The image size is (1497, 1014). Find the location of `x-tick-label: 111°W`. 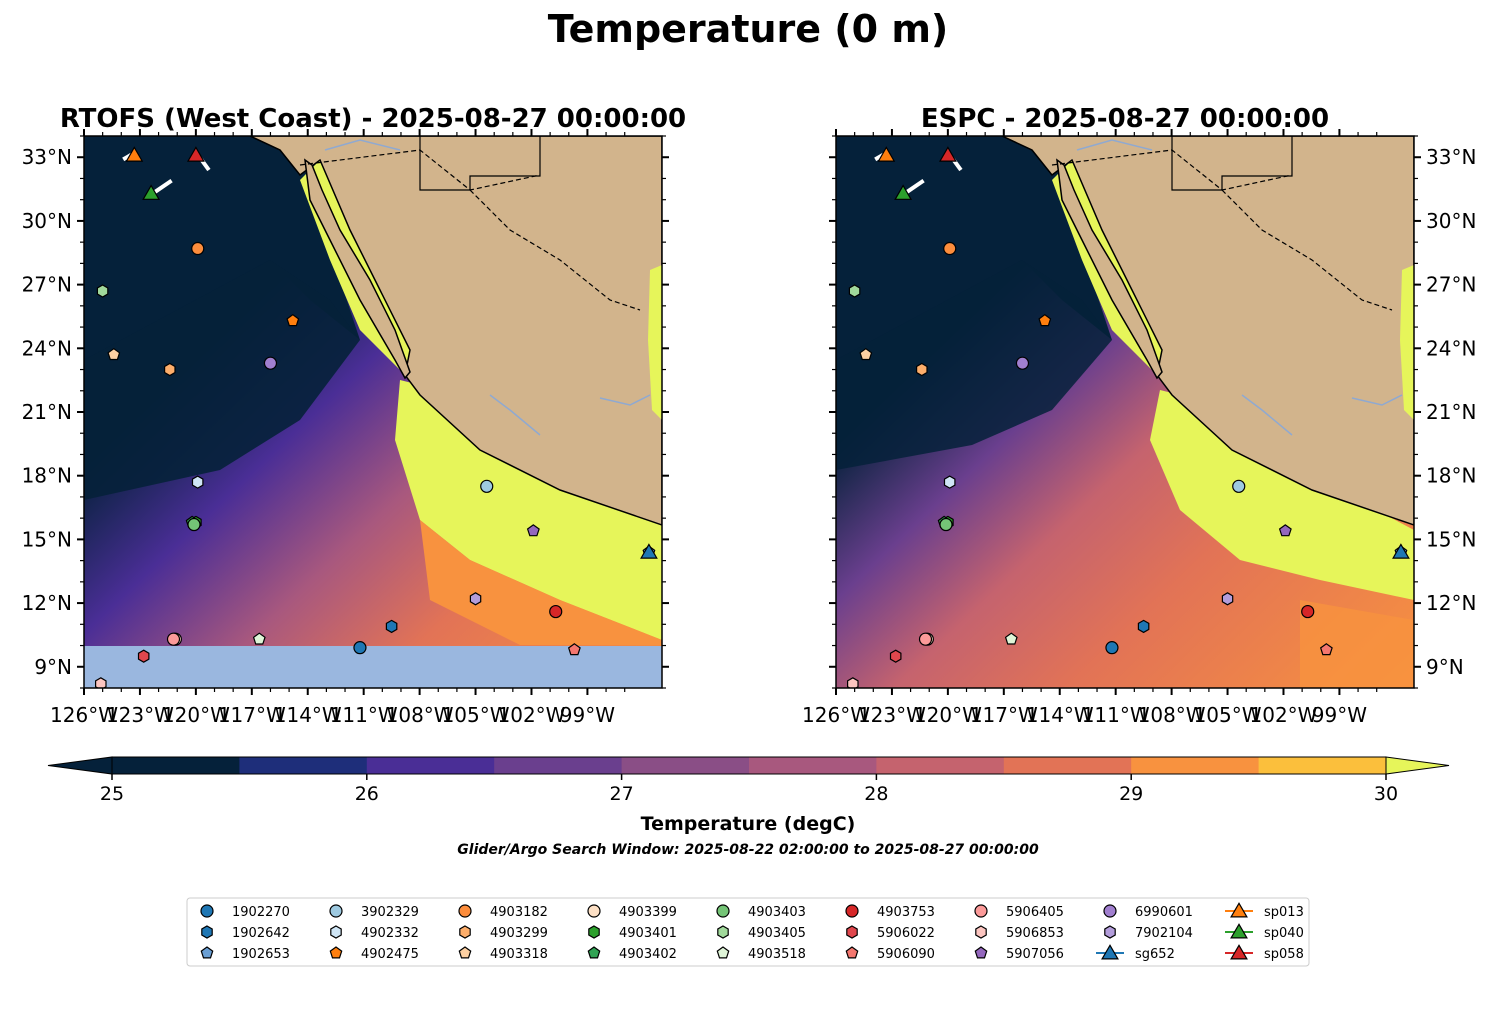

x-tick-label: 111°W is located at coordinates (364, 715).